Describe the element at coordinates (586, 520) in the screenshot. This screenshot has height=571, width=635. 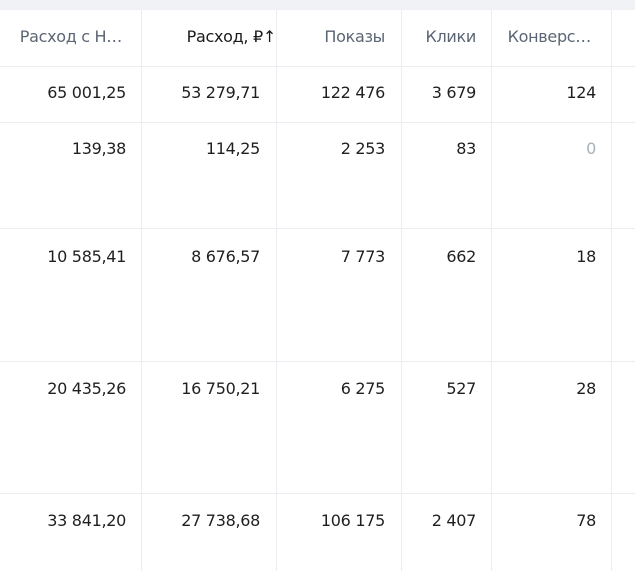
I see `table-cell: 78` at that location.